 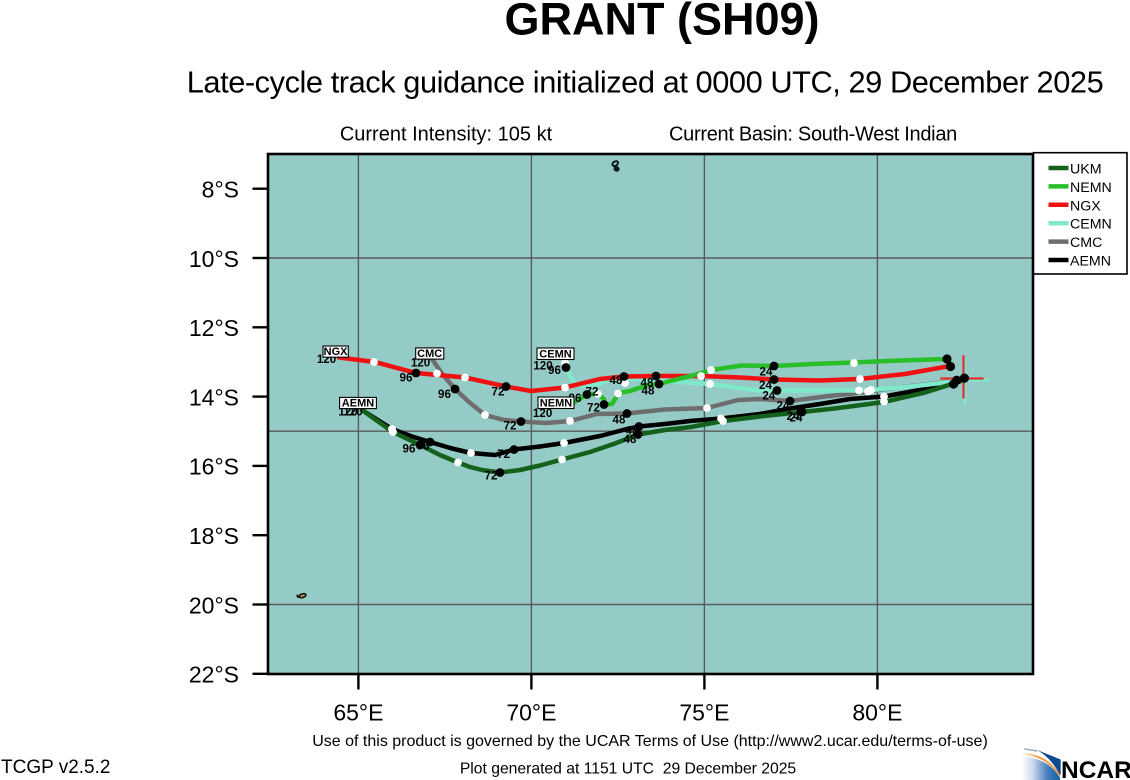 I want to click on svg-text: 16°S, so click(x=214, y=467).